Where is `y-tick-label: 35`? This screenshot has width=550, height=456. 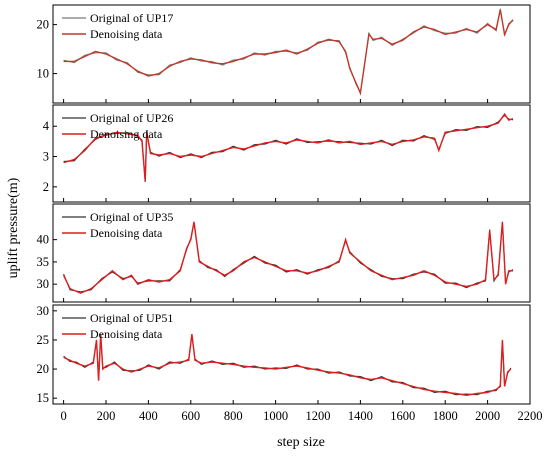 y-tick-label: 35 is located at coordinates (43, 262).